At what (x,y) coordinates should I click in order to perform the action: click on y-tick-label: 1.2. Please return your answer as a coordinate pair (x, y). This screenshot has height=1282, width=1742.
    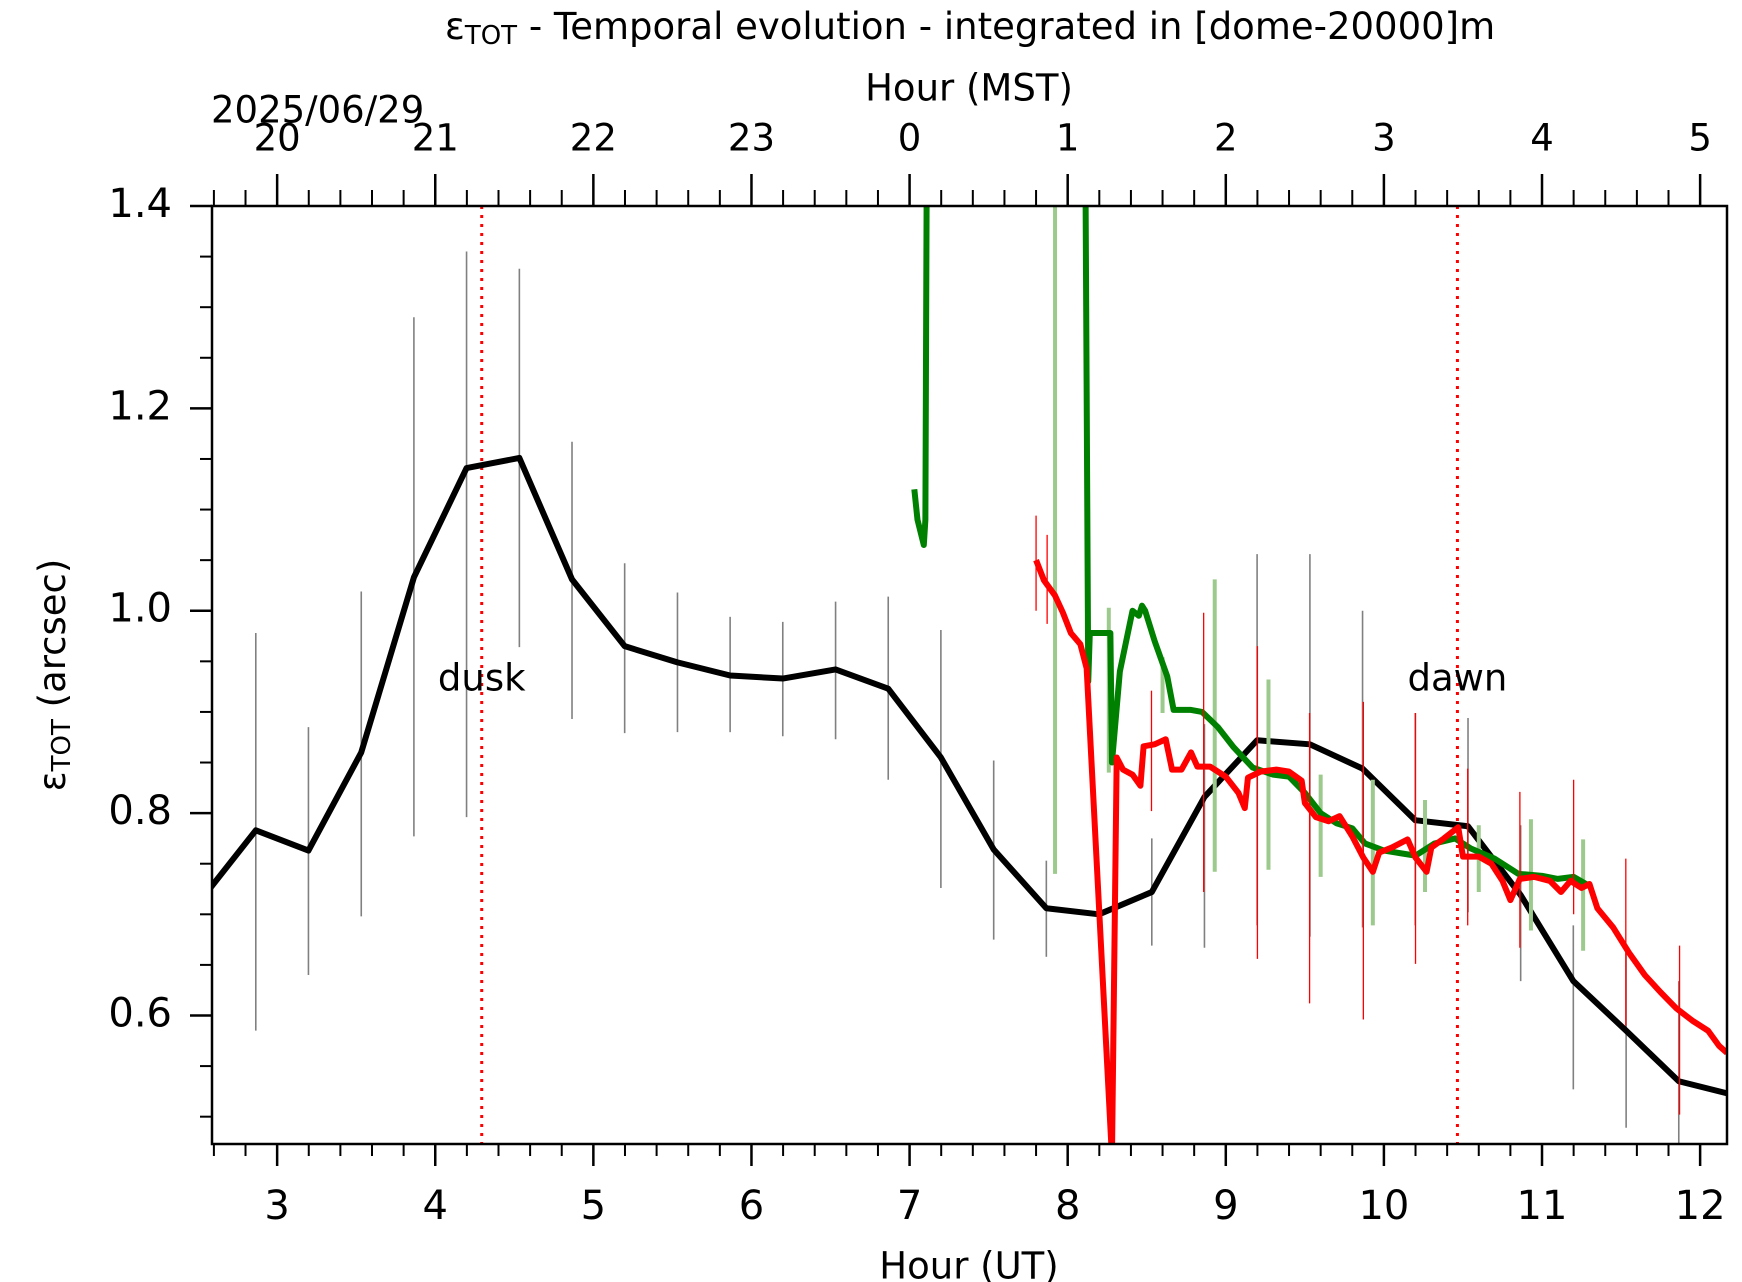
    Looking at the image, I should click on (140, 406).